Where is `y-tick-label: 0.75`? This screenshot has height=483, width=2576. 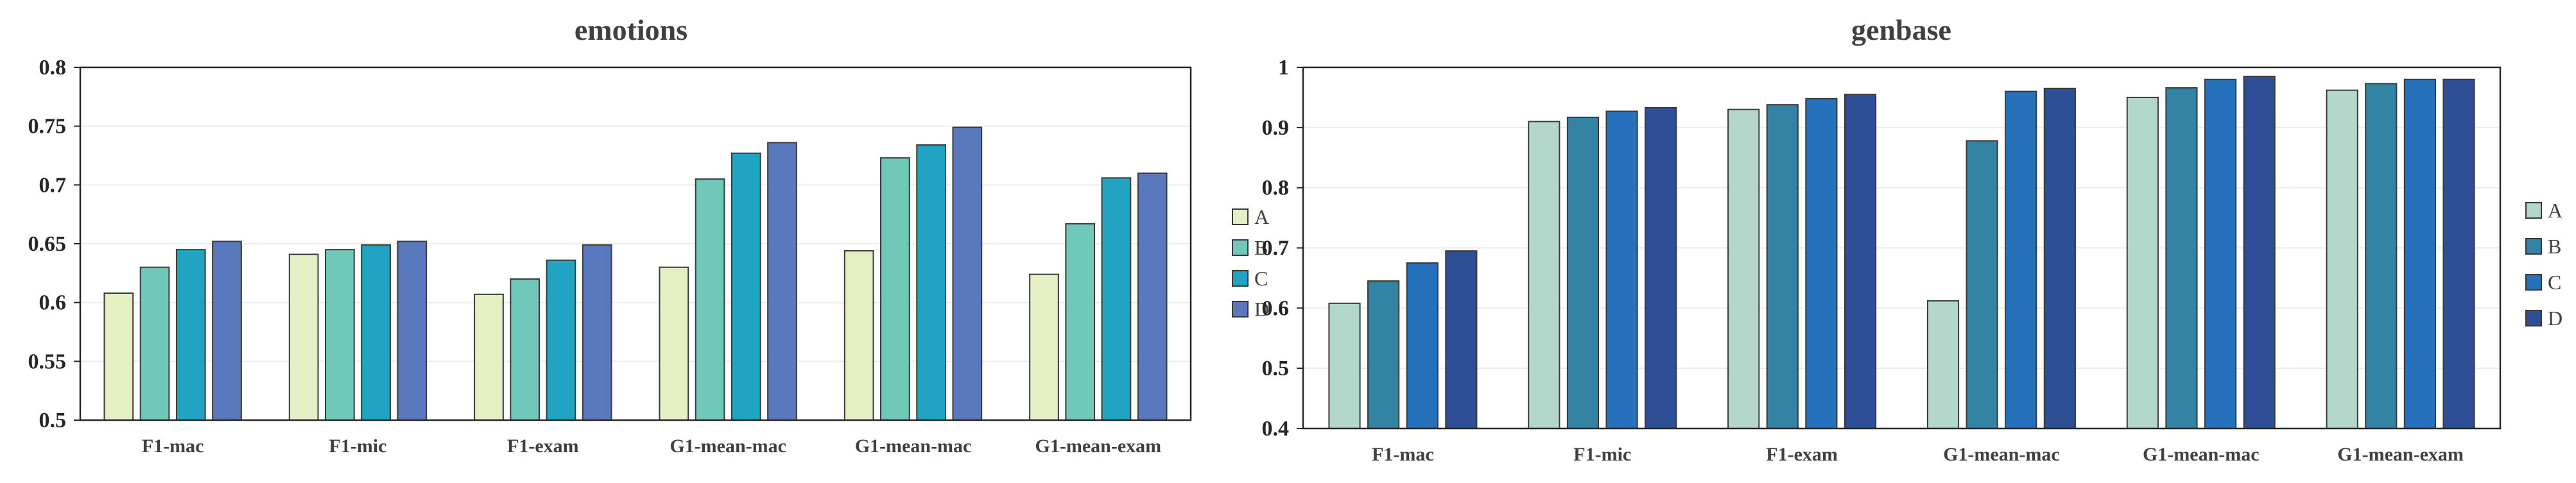 y-tick-label: 0.75 is located at coordinates (48, 127).